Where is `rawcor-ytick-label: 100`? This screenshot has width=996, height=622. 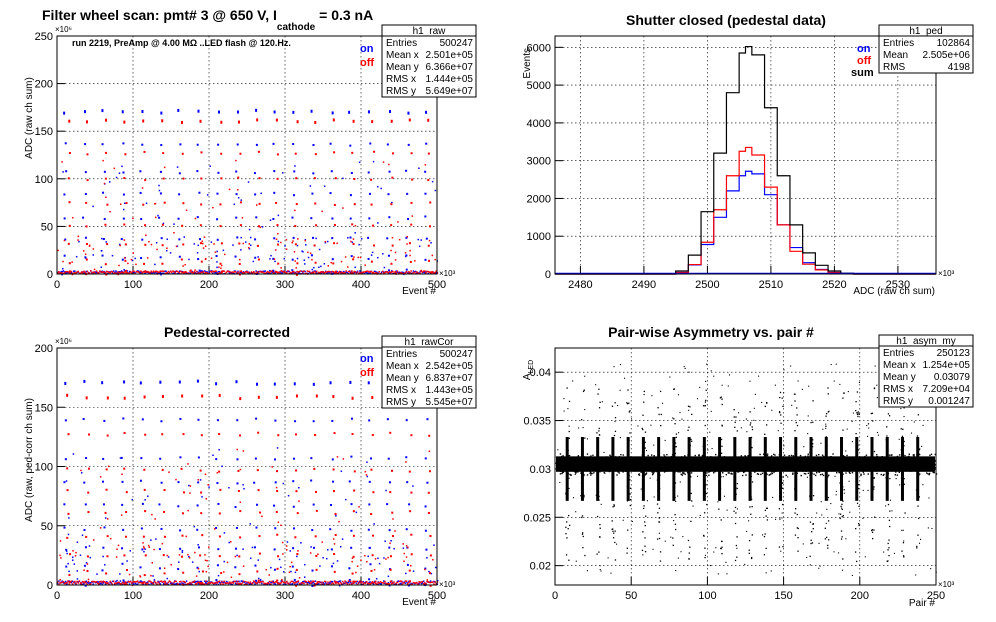 rawcor-ytick-label: 100 is located at coordinates (44, 468).